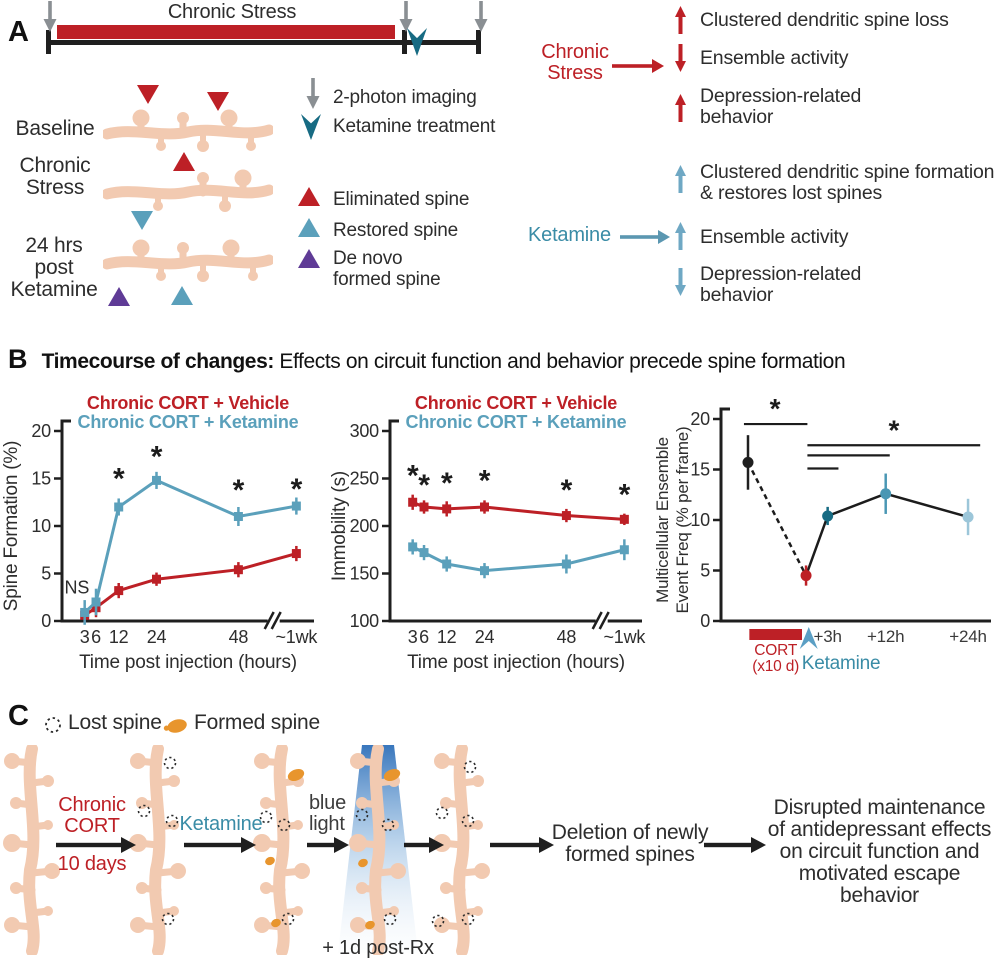 The image size is (999, 962). Describe the element at coordinates (281, 850) in the screenshot. I see `dendrite-after-ketamine` at that location.